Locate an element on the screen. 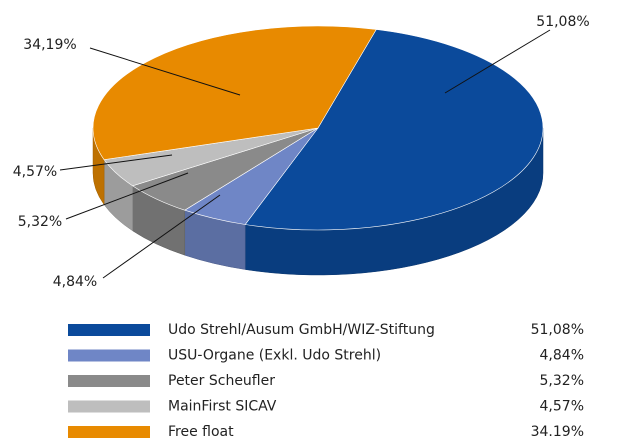 The image size is (623, 443). data-label: 34,19% is located at coordinates (49, 45).